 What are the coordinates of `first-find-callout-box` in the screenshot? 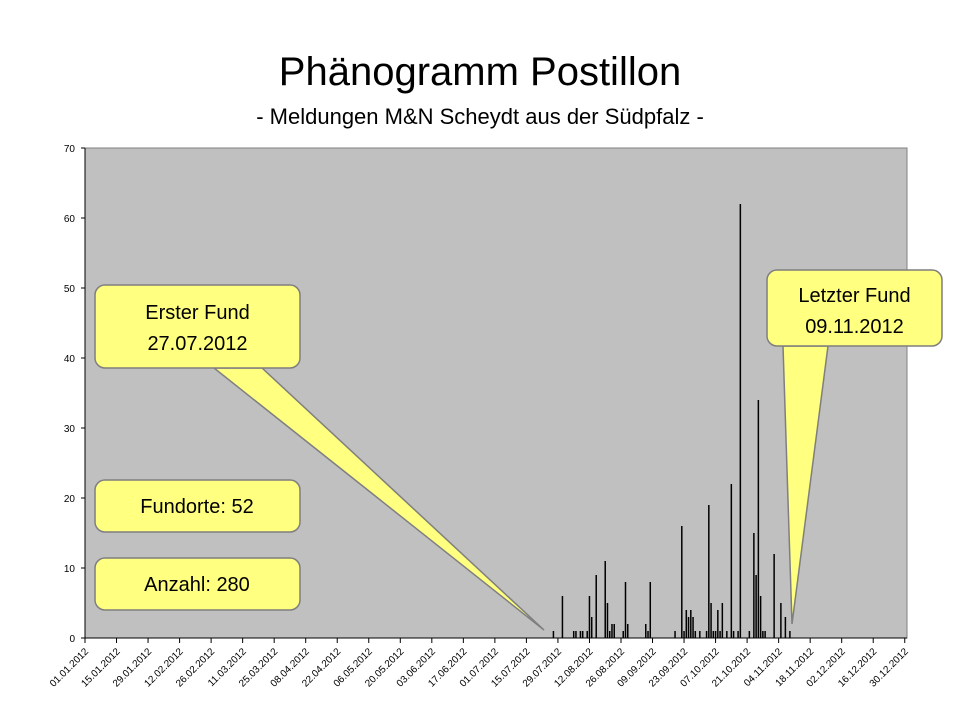 It's located at (197, 326).